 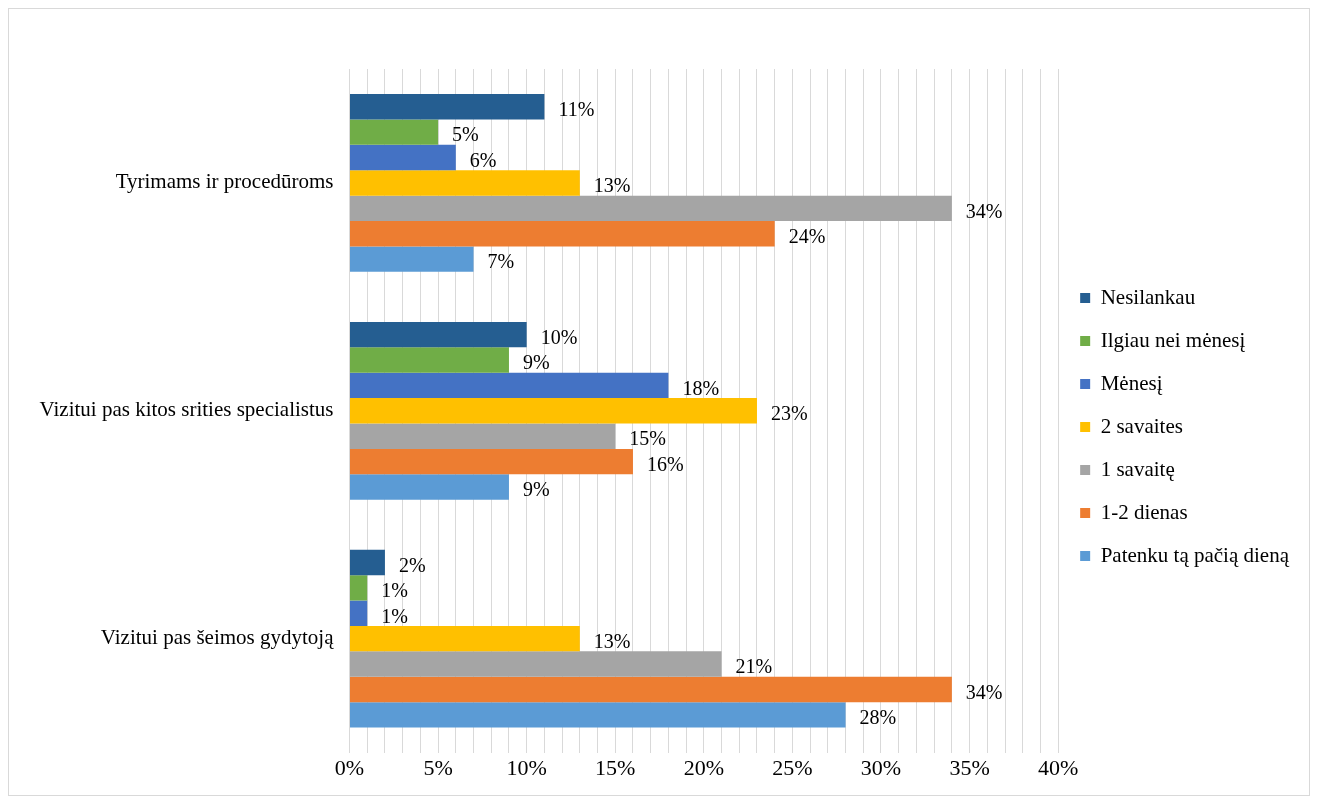 I want to click on y-tick-label: Tyrimams ir procedūroms, so click(x=224, y=181).